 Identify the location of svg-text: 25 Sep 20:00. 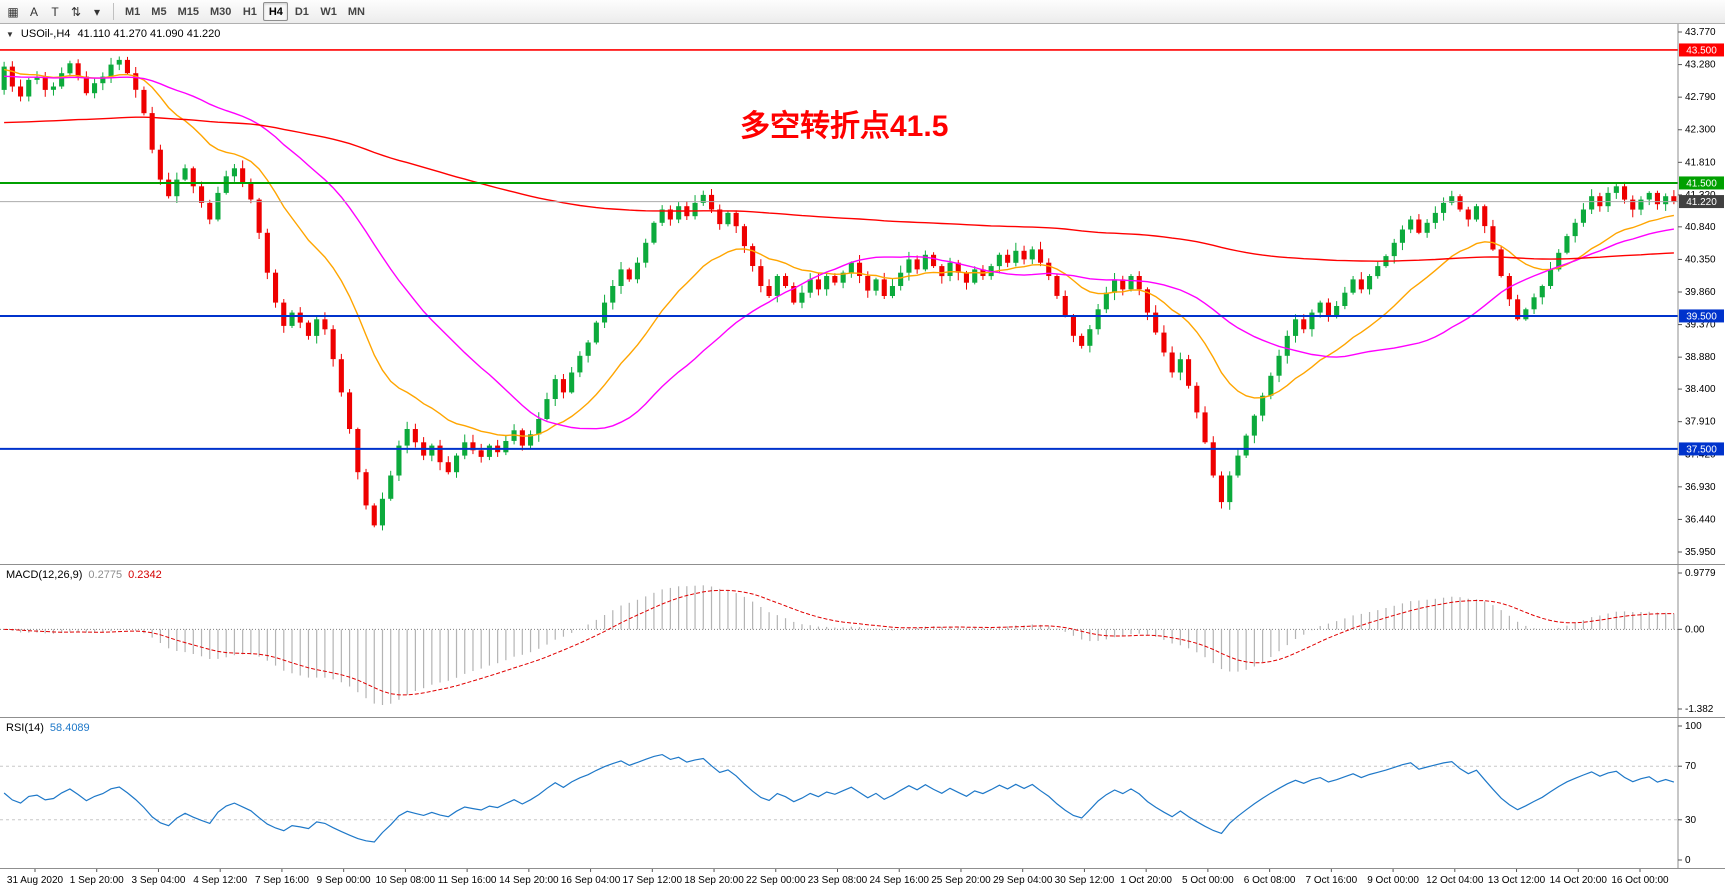
(961, 880).